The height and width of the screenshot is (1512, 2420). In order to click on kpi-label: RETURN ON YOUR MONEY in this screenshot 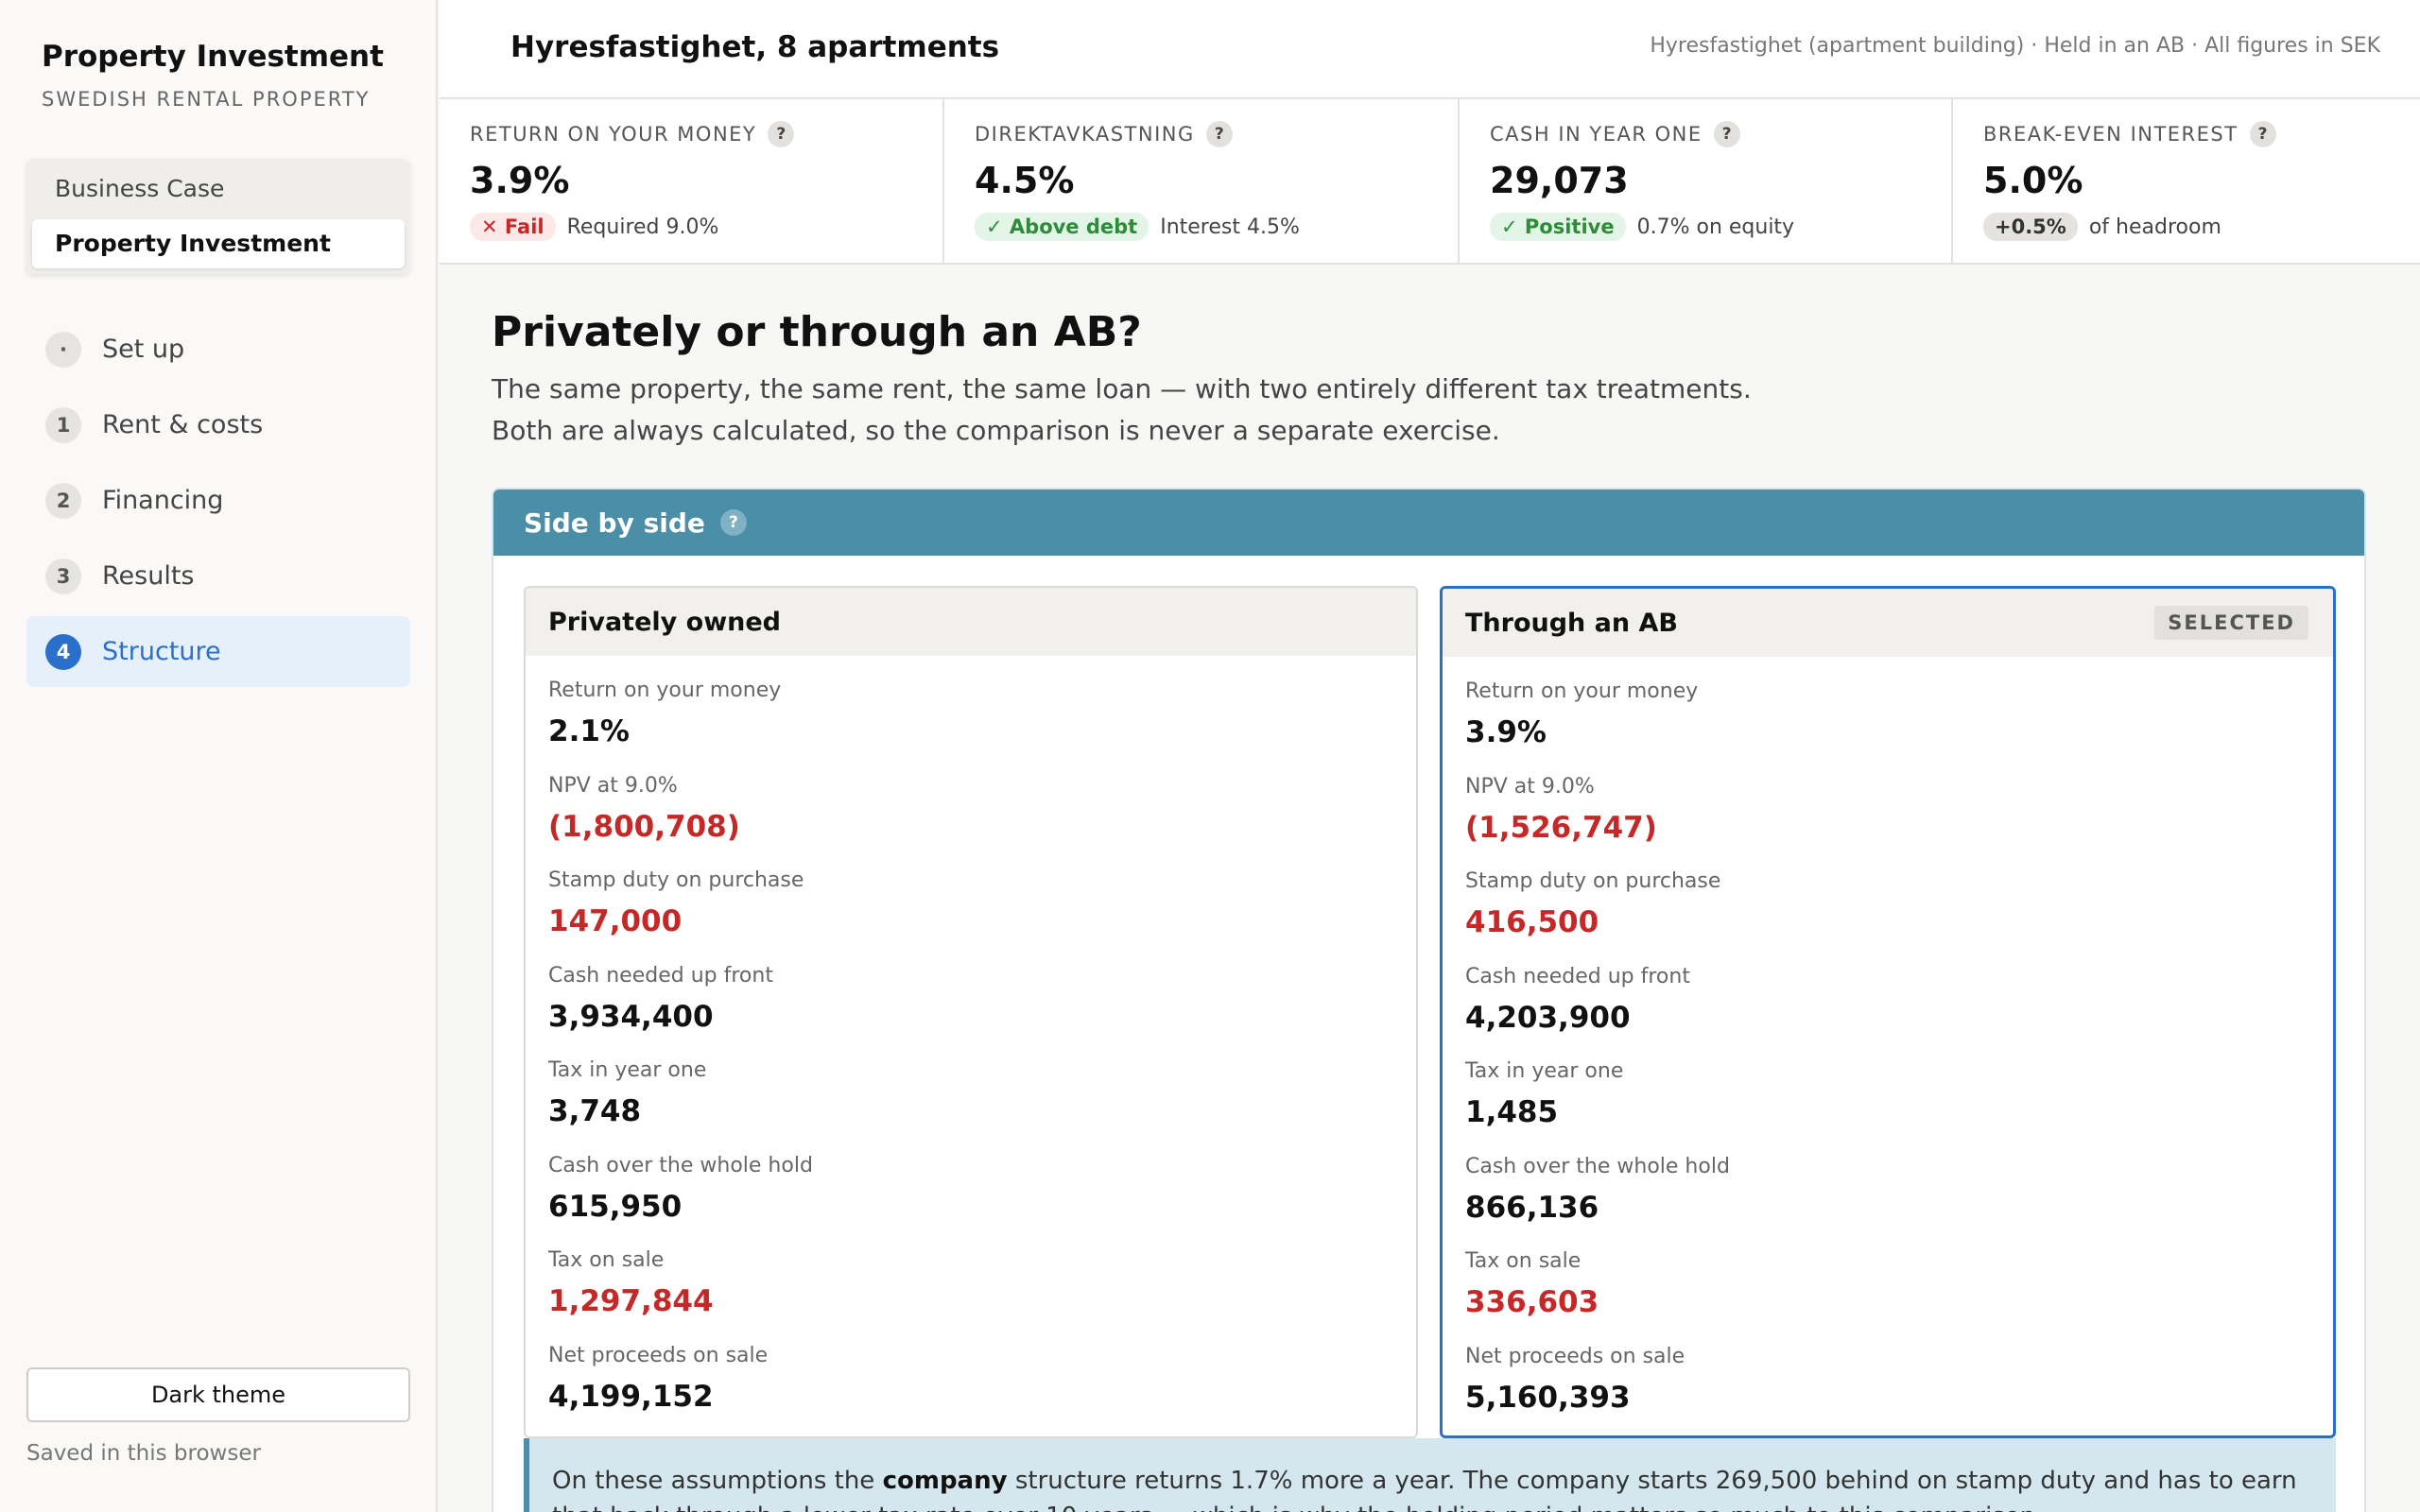, I will do `click(614, 134)`.